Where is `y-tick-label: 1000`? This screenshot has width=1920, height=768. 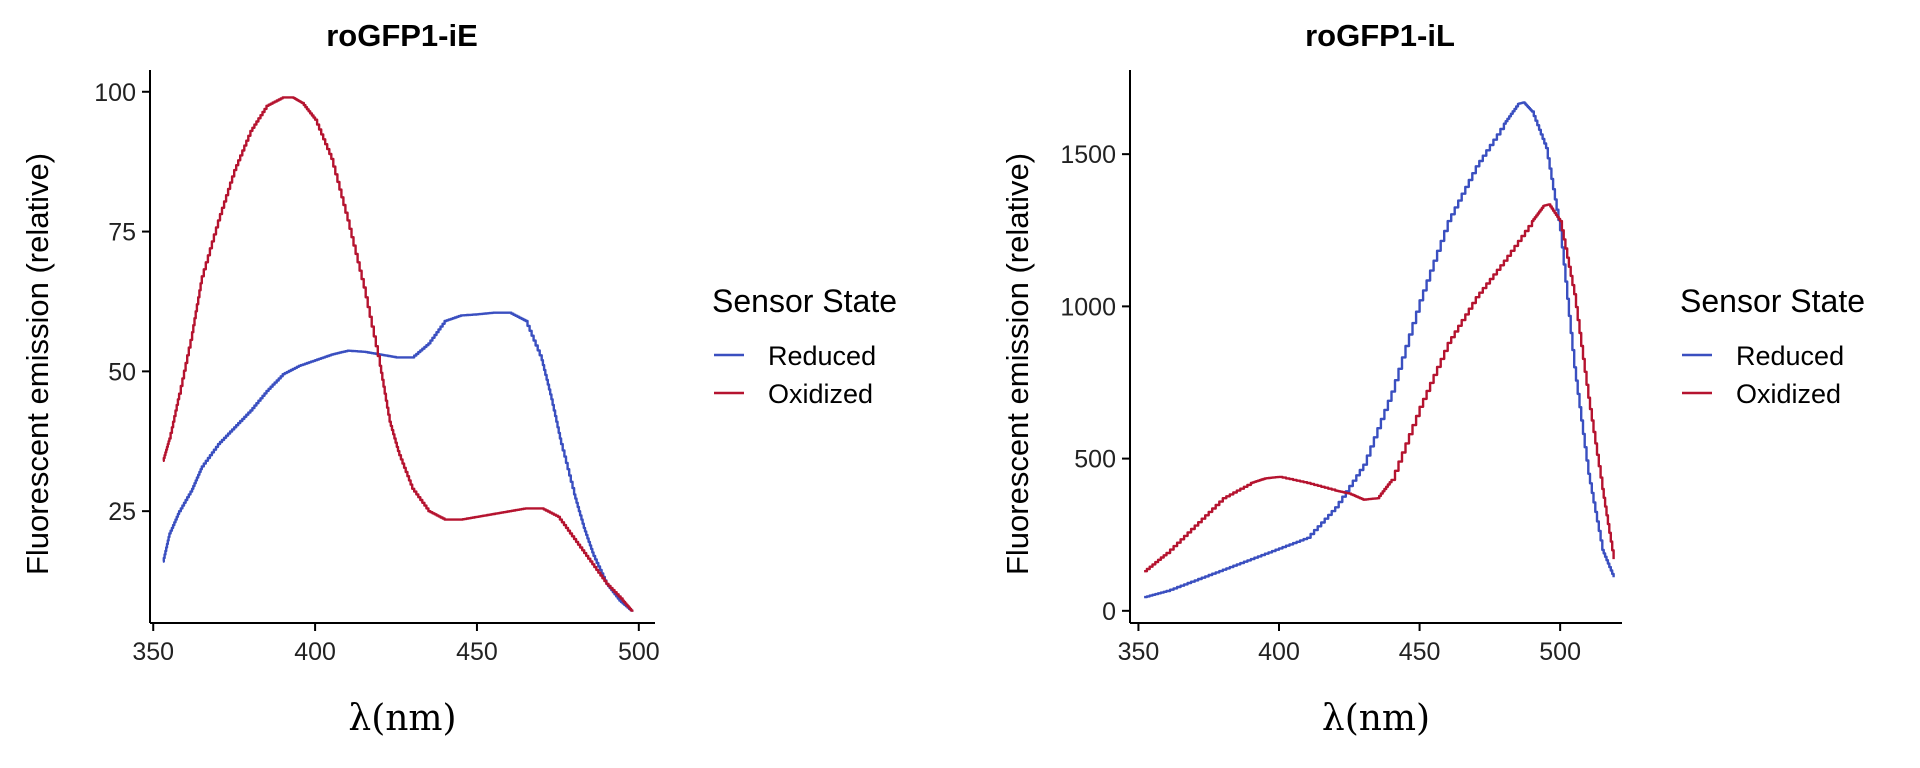
y-tick-label: 1000 is located at coordinates (1088, 307).